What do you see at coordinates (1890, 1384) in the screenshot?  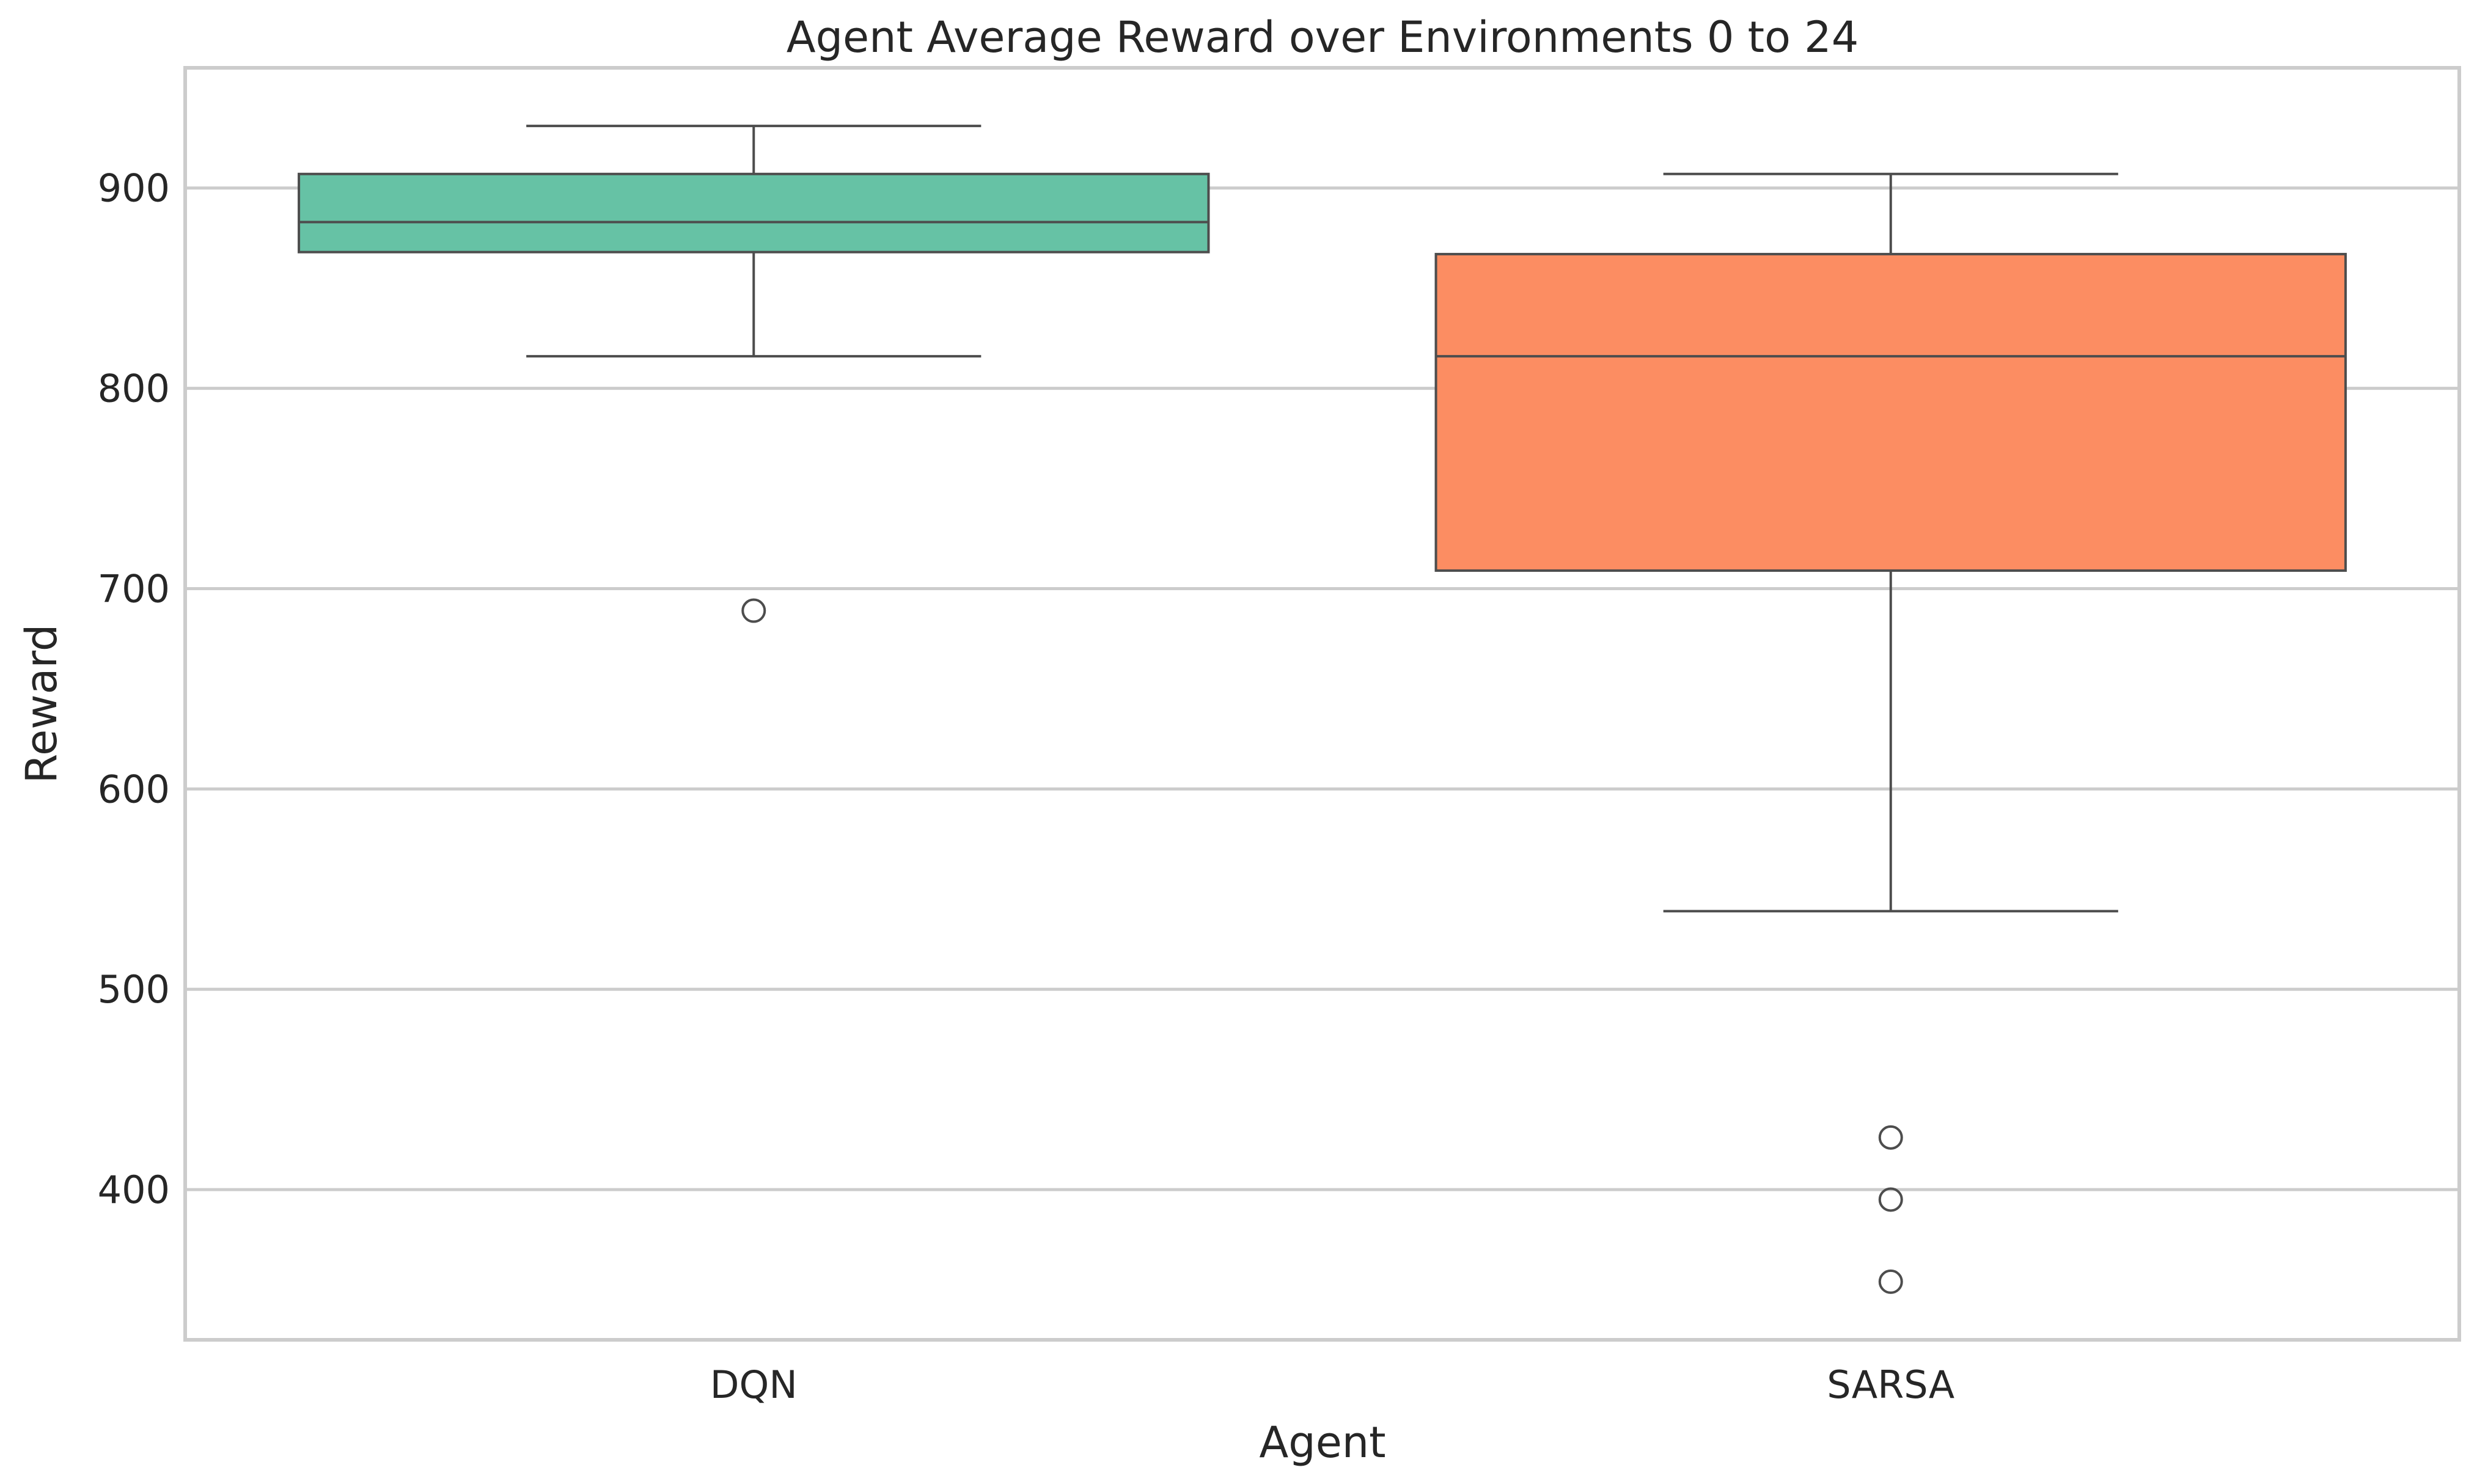 I see `x-tick-label-sarsa: SARSA` at bounding box center [1890, 1384].